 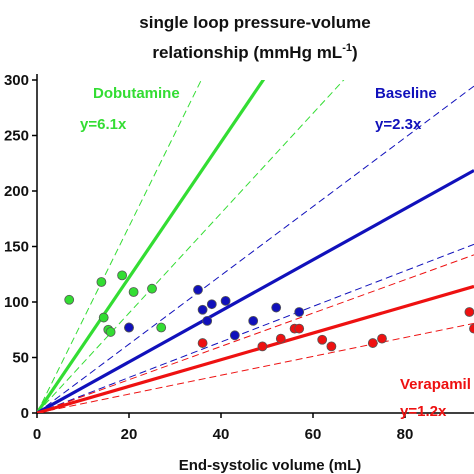 I want to click on y-tick-label: 200, so click(x=16, y=191).